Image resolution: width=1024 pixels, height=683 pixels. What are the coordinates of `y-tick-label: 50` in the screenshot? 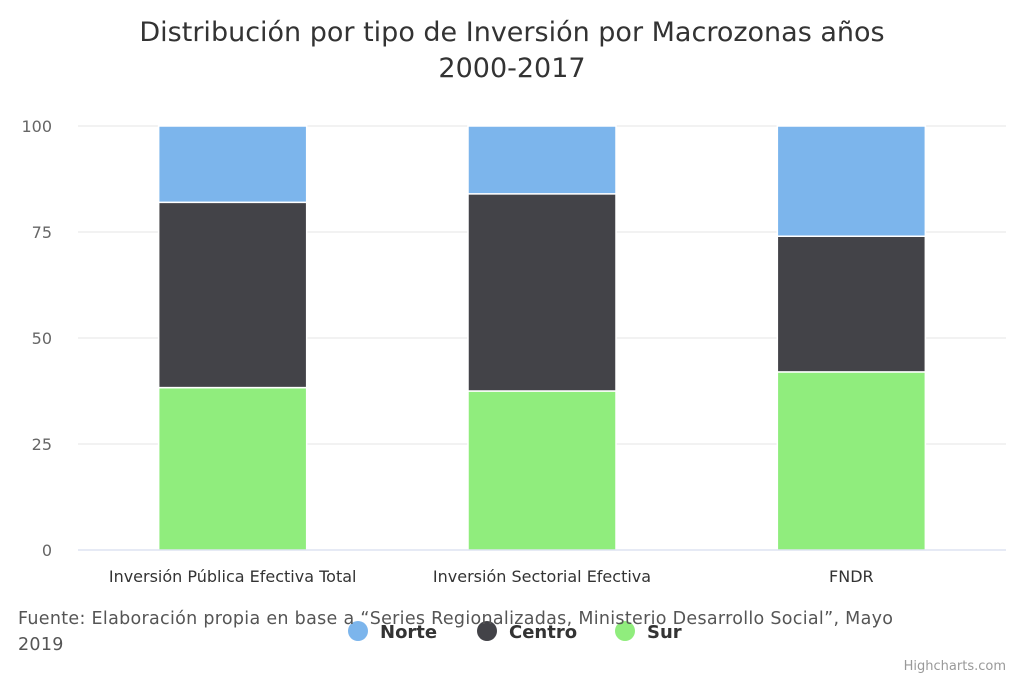 It's located at (42, 338).